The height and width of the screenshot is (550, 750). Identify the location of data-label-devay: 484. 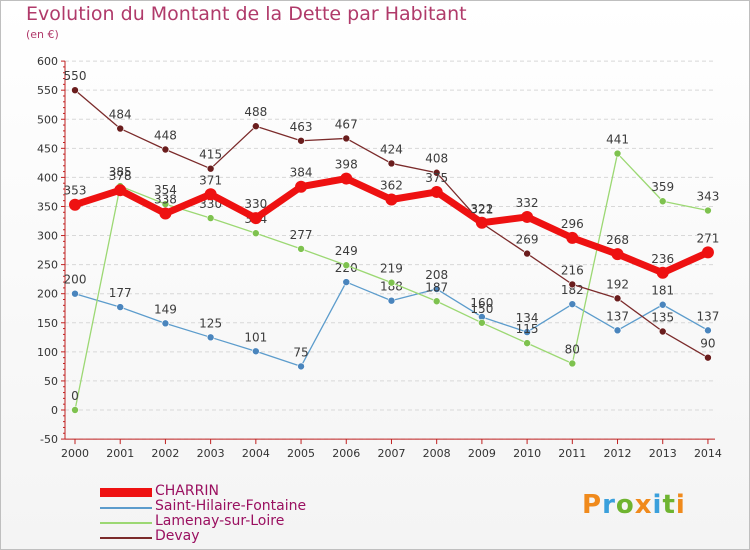
(120, 115).